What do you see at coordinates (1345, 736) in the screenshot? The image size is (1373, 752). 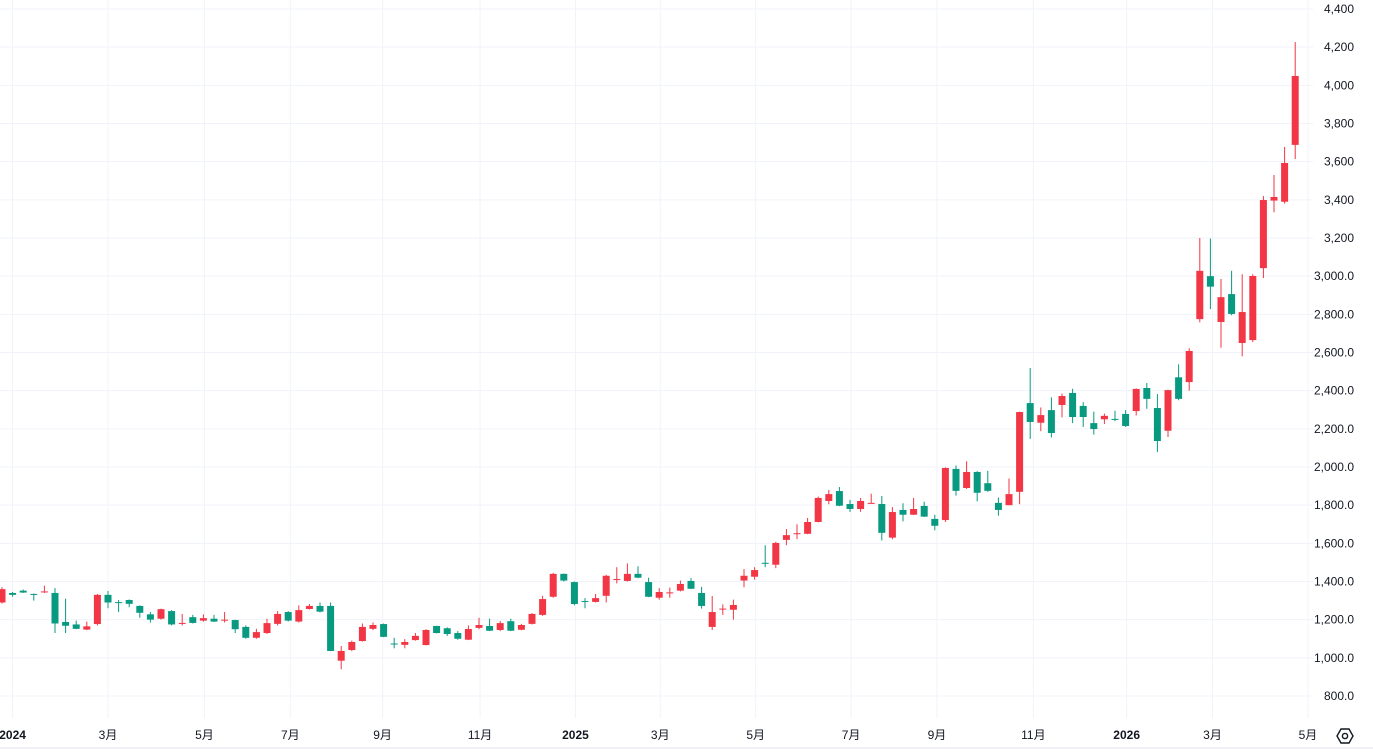 I see `settings-button` at bounding box center [1345, 736].